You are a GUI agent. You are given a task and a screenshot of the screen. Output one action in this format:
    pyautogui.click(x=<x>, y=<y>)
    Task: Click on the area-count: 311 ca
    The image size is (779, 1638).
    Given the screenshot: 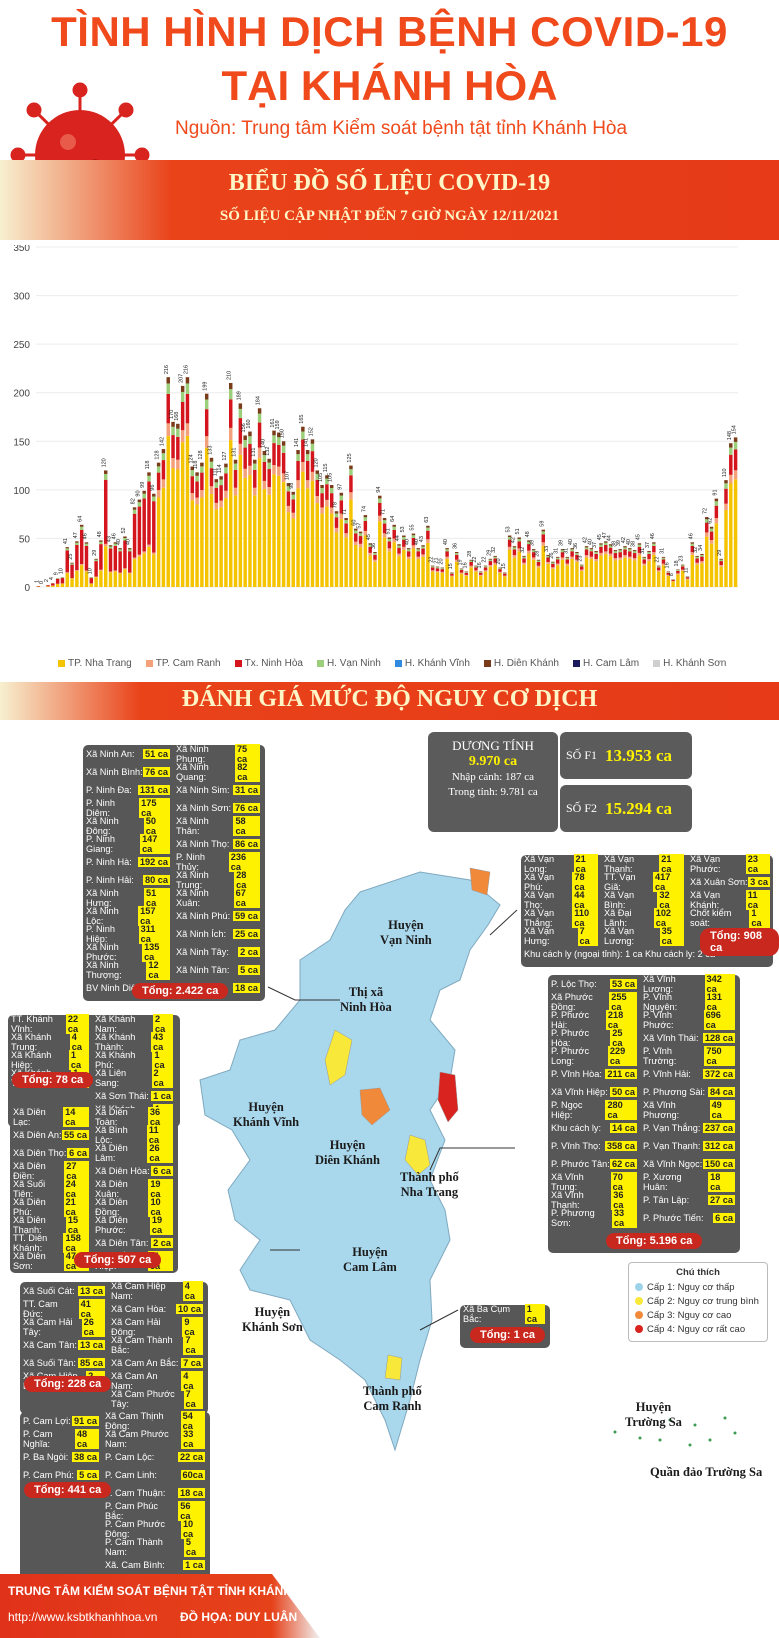 What is the action you would take?
    pyautogui.click(x=154, y=934)
    